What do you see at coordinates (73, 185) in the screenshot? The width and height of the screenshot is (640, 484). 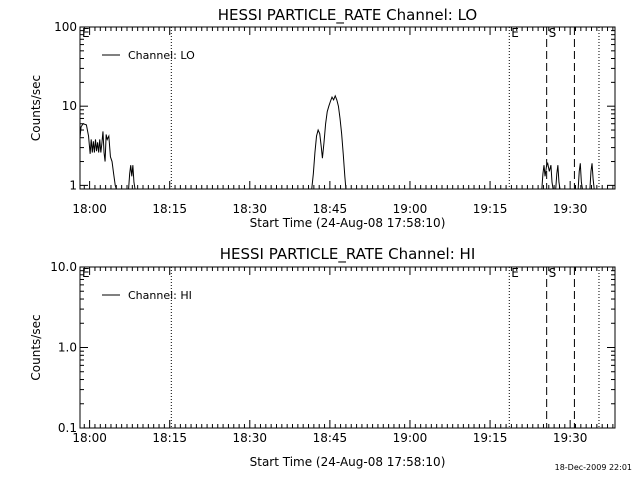 I see `y-tick-label: 1` at bounding box center [73, 185].